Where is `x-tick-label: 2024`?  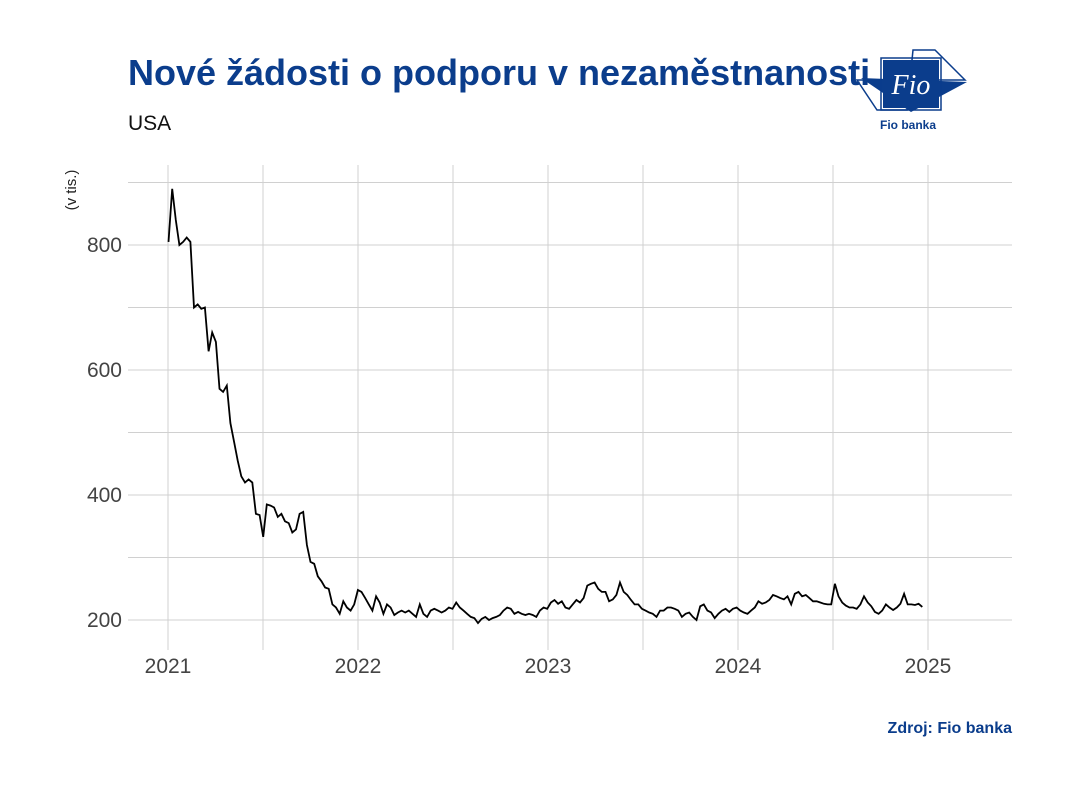
x-tick-label: 2024 is located at coordinates (738, 666).